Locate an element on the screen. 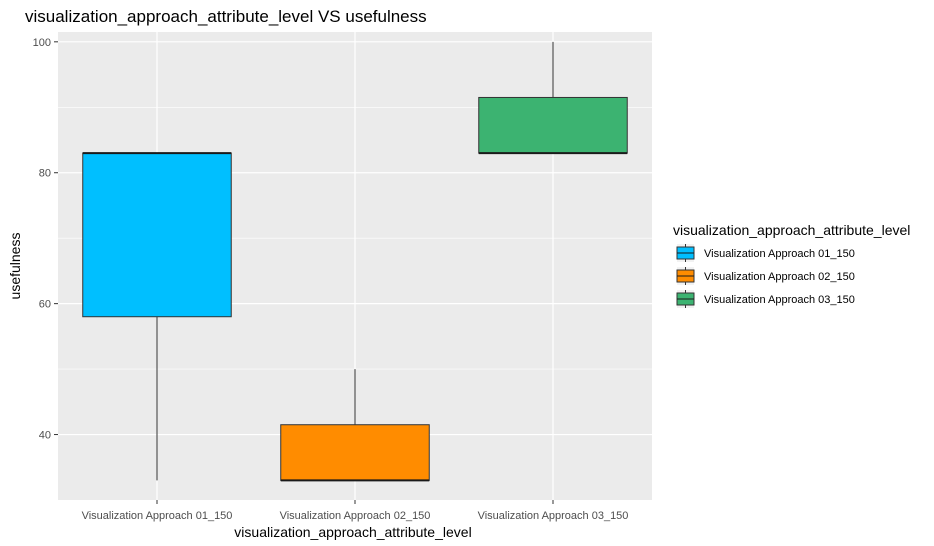 Image resolution: width=934 pixels, height=546 pixels. legend-label: Visualization Approach 02_150 is located at coordinates (779, 277).